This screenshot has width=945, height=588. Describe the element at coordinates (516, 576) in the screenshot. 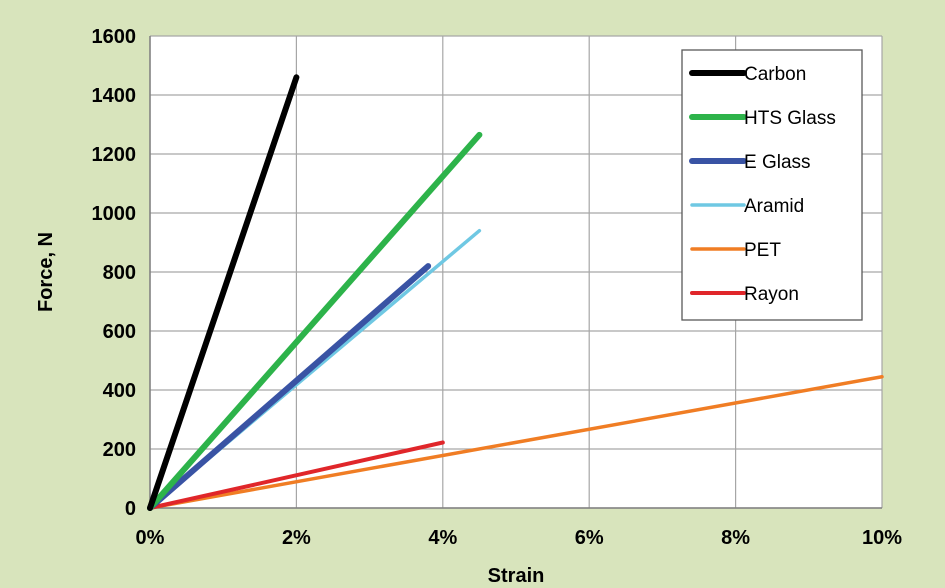

I see `x-axis-title: Strain` at that location.